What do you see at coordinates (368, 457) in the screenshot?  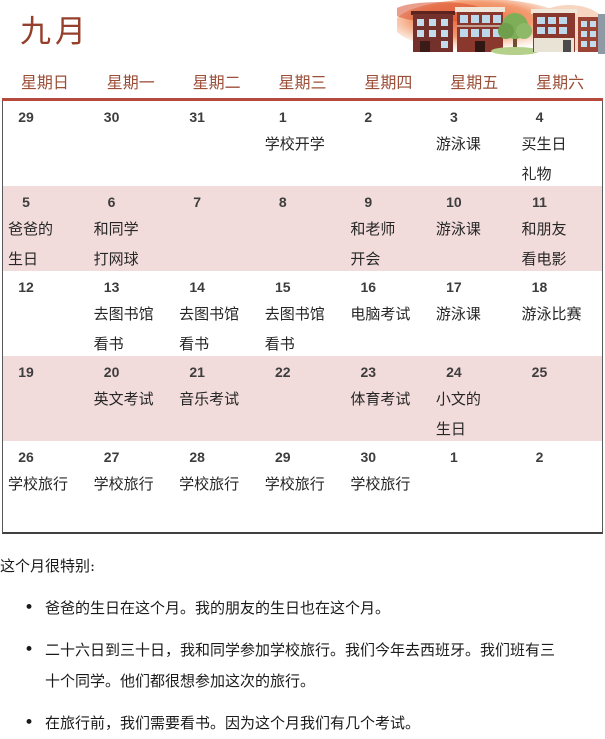 I see `cell-date: 30` at bounding box center [368, 457].